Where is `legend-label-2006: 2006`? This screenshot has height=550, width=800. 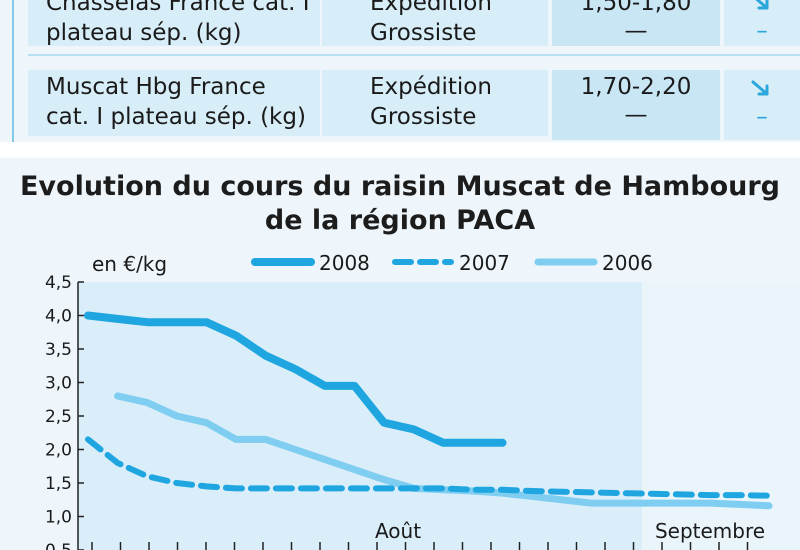
legend-label-2006: 2006 is located at coordinates (627, 263).